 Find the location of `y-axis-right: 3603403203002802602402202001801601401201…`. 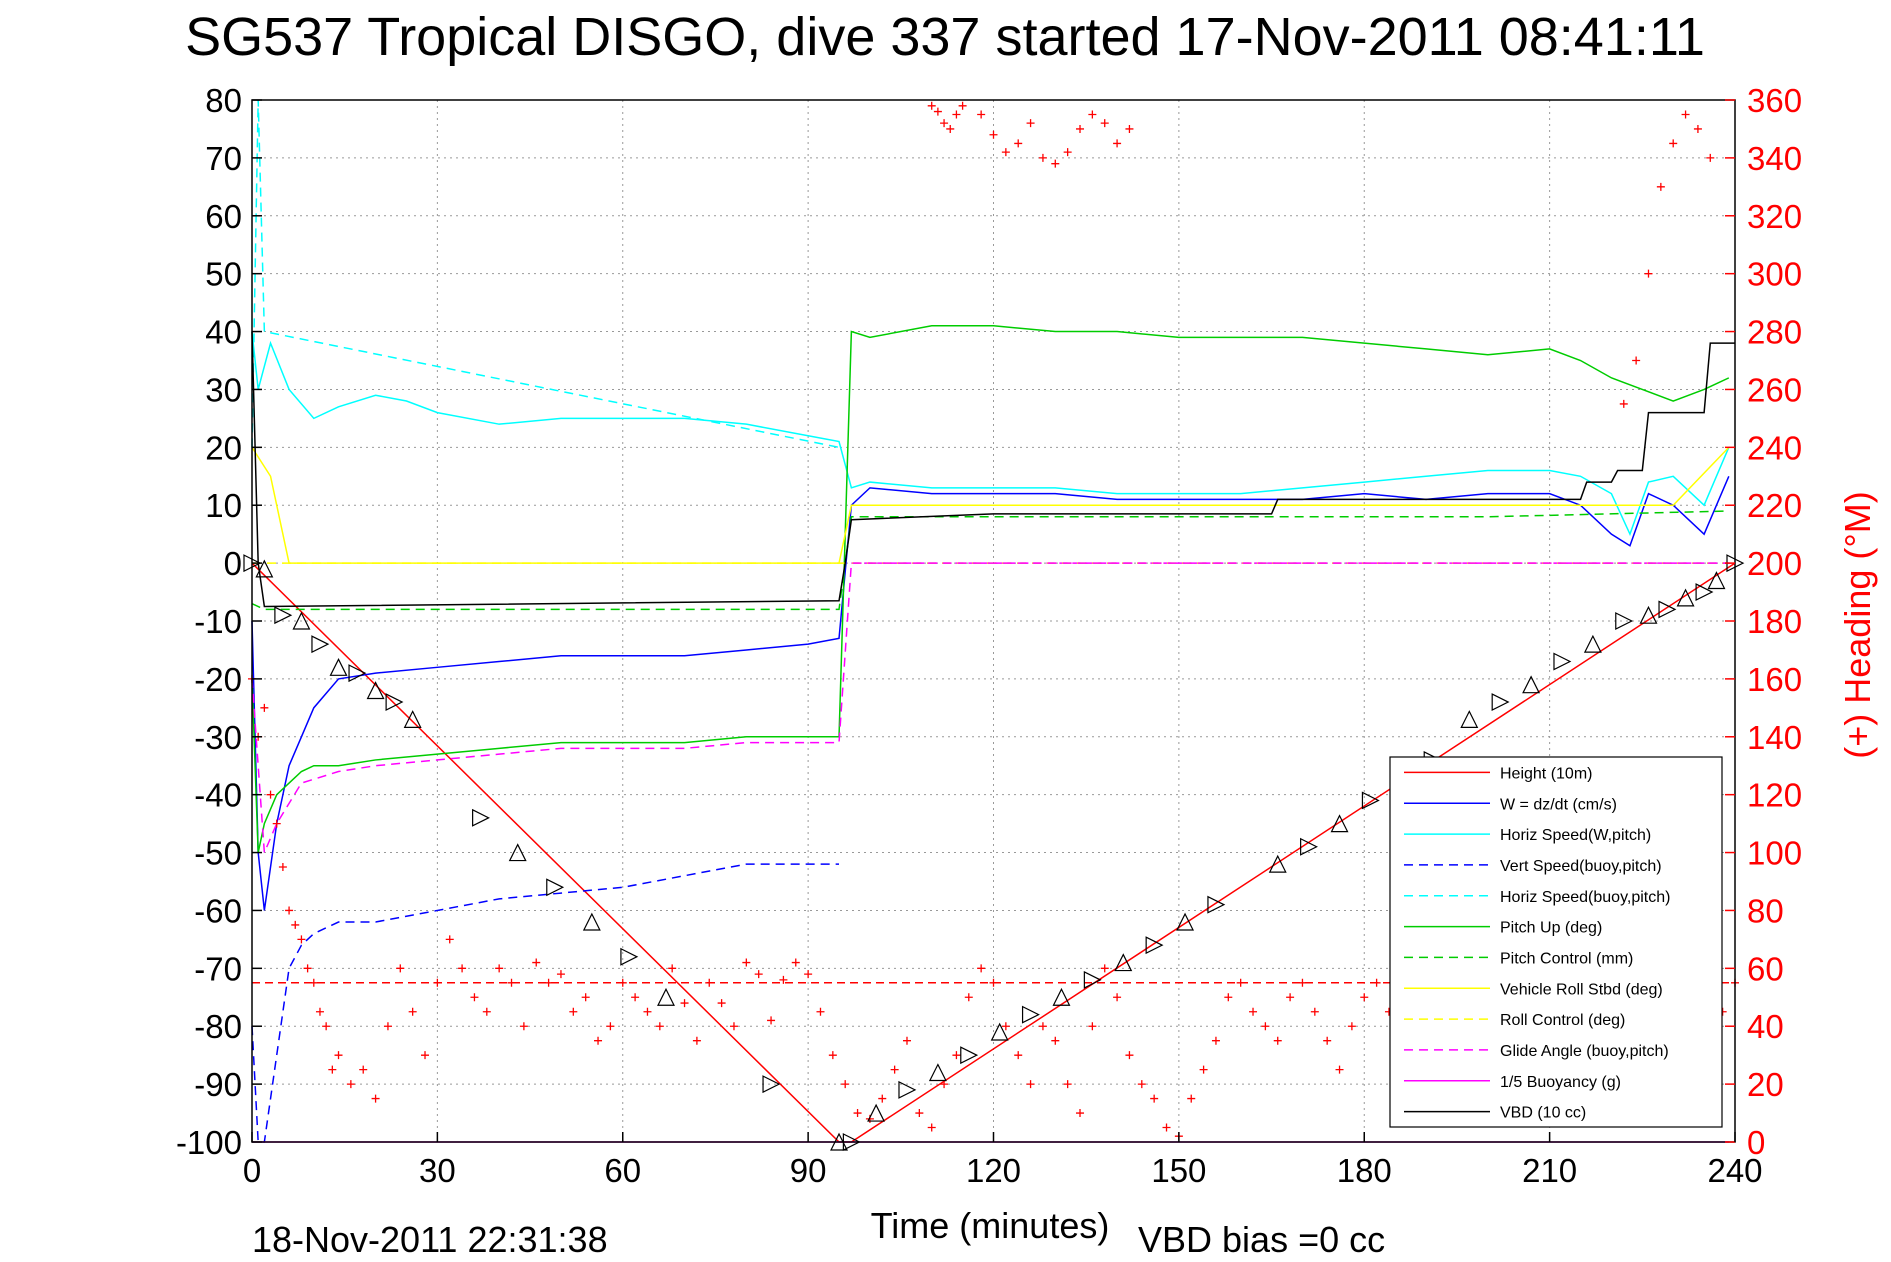

y-axis-right: 3603403203002802602402202001801601401201… is located at coordinates (1763, 621).